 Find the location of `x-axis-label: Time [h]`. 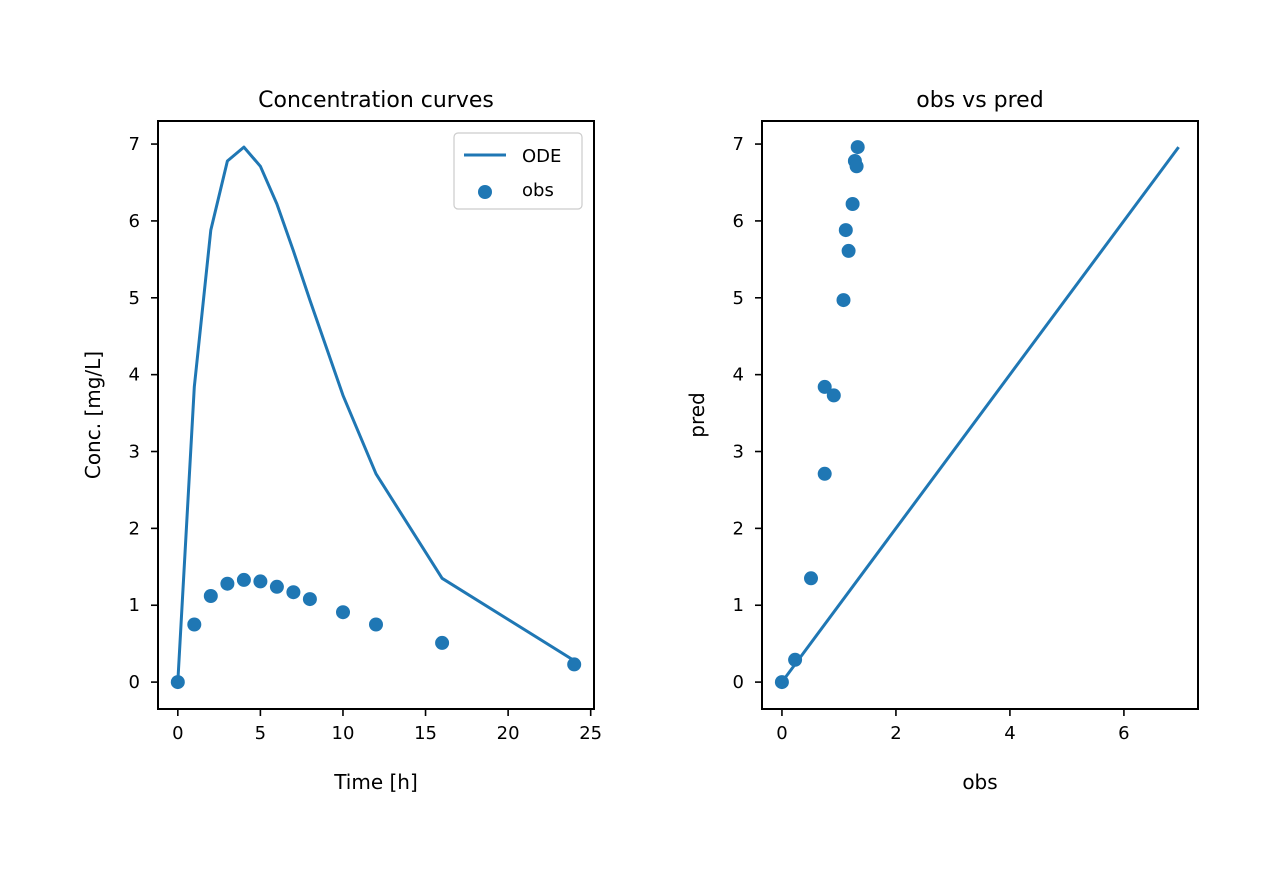

x-axis-label: Time [h] is located at coordinates (375, 782).